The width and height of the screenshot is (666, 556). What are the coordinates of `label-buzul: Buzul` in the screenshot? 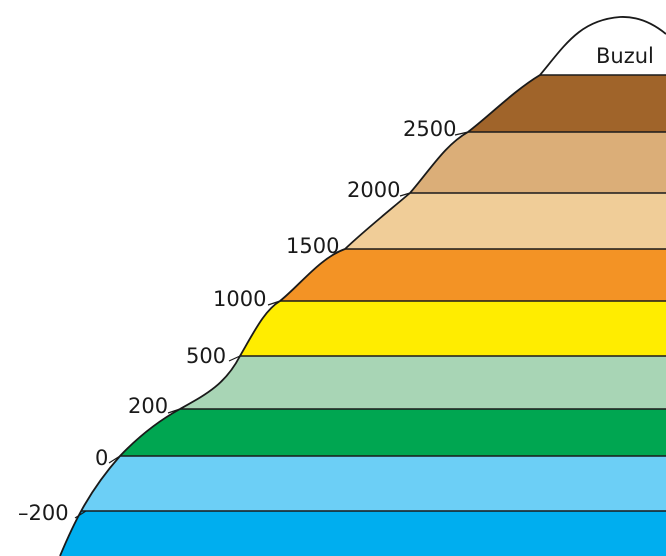 It's located at (625, 56).